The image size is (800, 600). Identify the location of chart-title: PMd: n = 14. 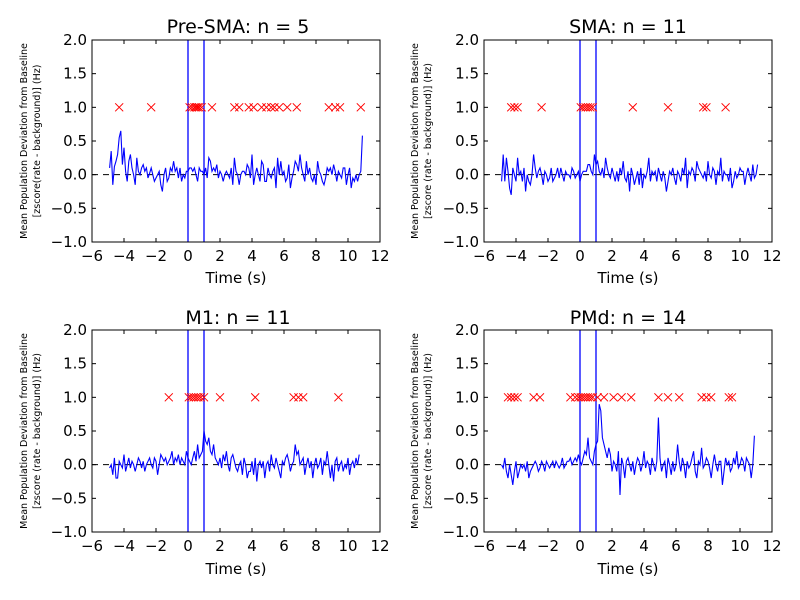
(628, 318).